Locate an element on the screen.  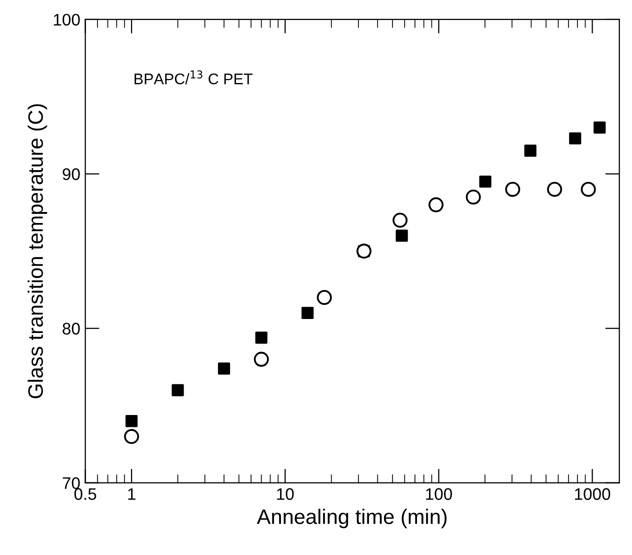
x-tick-label: 1 is located at coordinates (132, 494).